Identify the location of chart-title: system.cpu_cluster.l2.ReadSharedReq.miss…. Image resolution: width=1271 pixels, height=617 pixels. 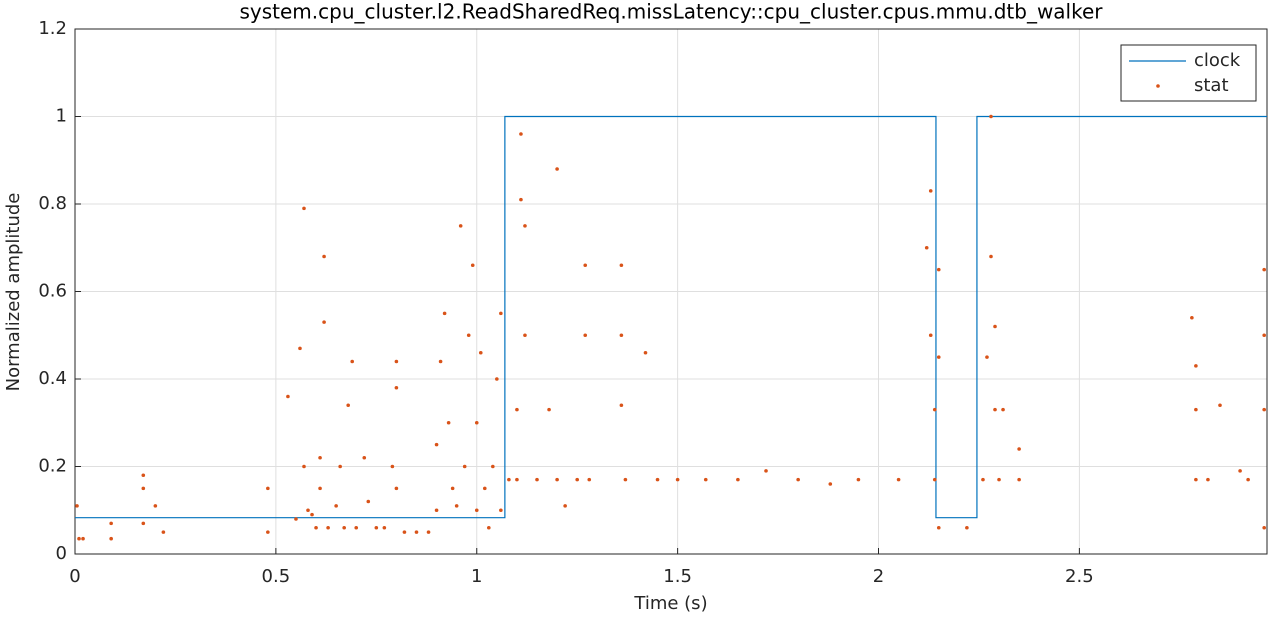
(671, 12).